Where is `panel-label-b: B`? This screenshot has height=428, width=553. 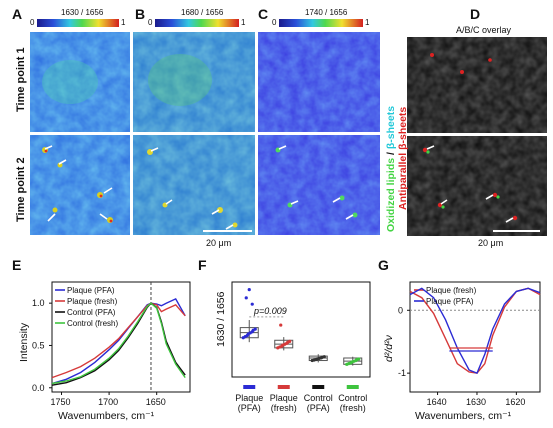 panel-label-b: B is located at coordinates (140, 14).